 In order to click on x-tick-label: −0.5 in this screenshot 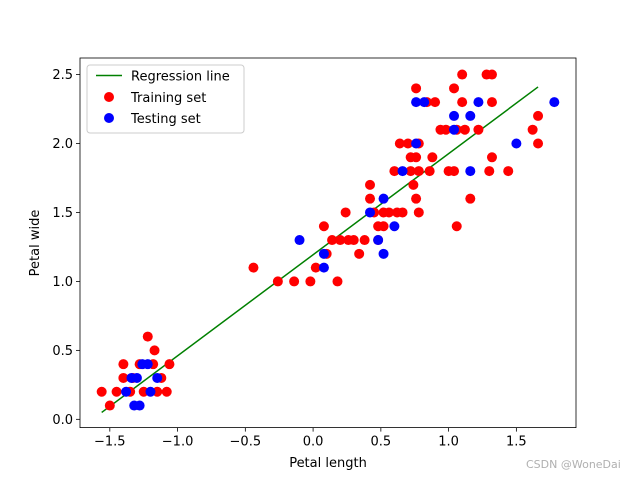, I will do `click(246, 442)`.